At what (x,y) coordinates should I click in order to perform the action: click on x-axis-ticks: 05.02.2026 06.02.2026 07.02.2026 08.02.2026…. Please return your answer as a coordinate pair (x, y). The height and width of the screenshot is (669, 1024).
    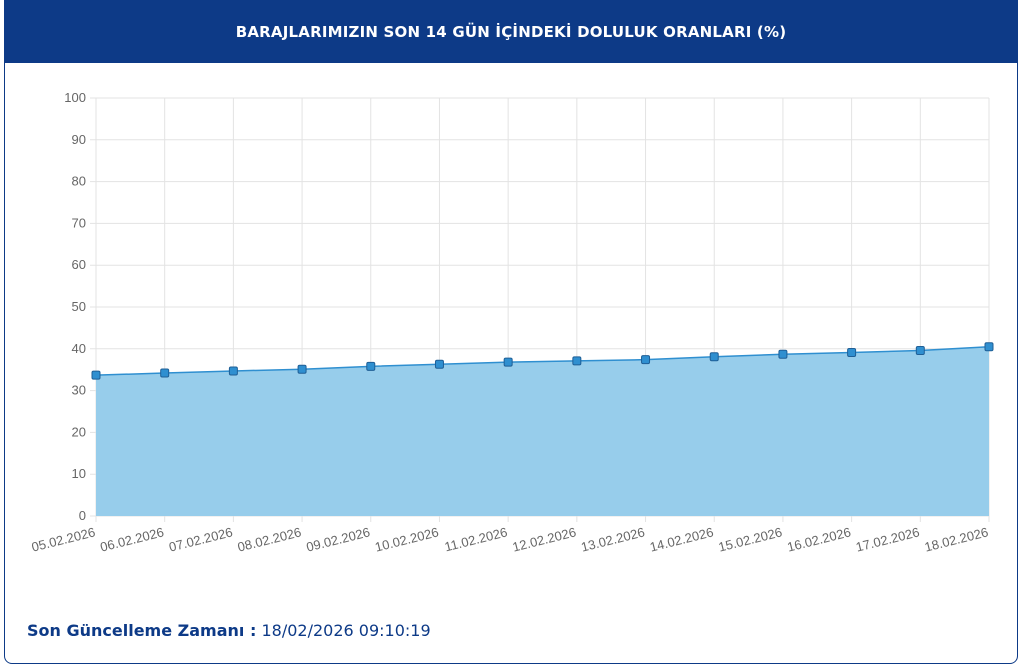
    Looking at the image, I should click on (510, 539).